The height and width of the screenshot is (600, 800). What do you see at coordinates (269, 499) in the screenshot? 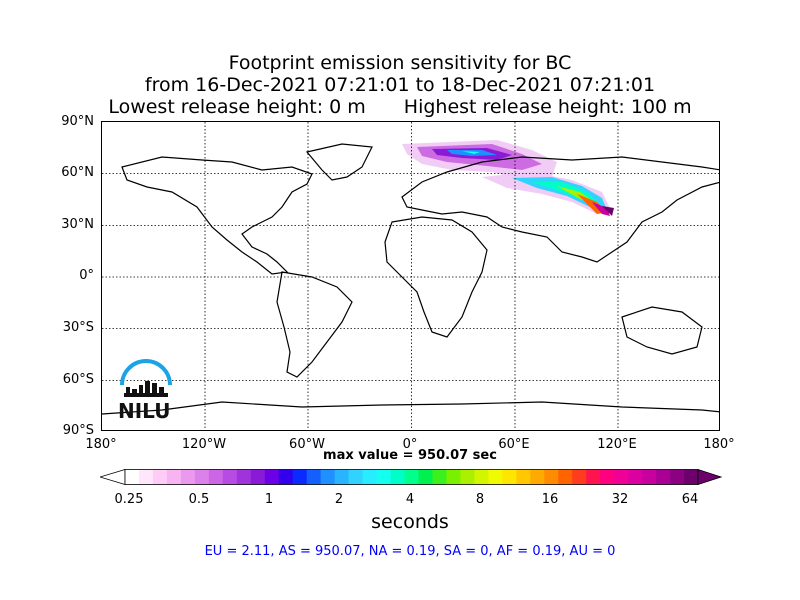
I see `colorbar-tick: 1` at bounding box center [269, 499].